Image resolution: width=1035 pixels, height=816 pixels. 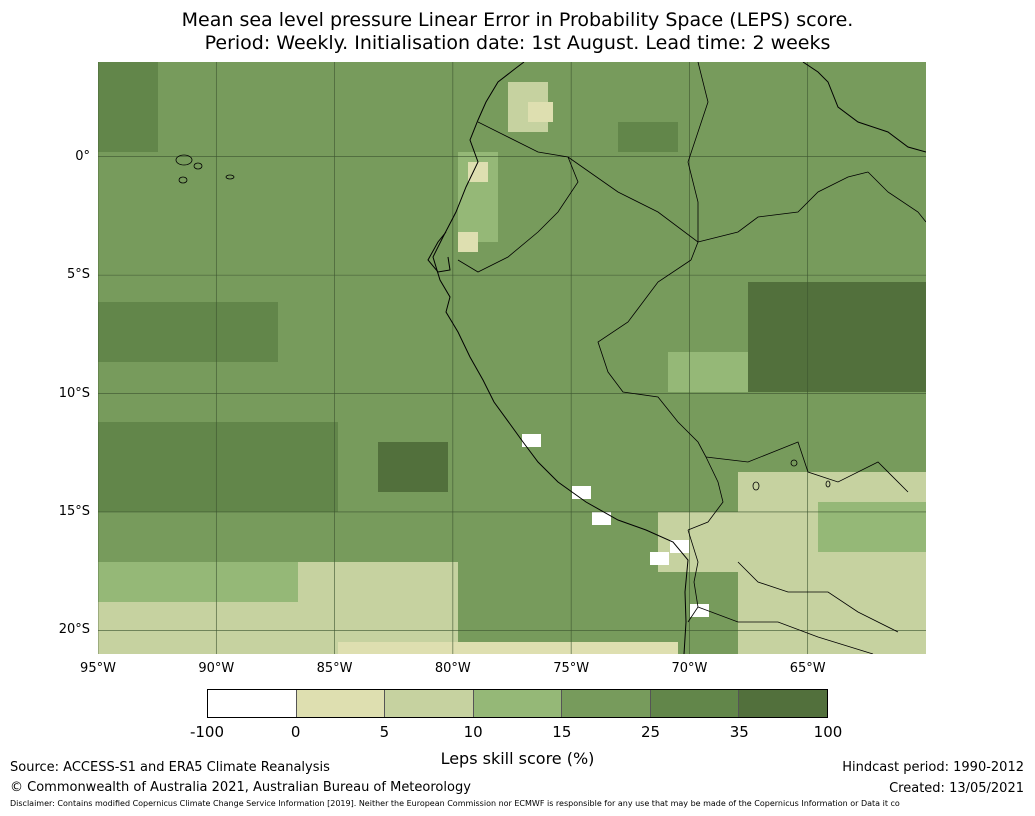 What do you see at coordinates (933, 767) in the screenshot?
I see `hindcast-period: Hindcast period: 1990-2012` at bounding box center [933, 767].